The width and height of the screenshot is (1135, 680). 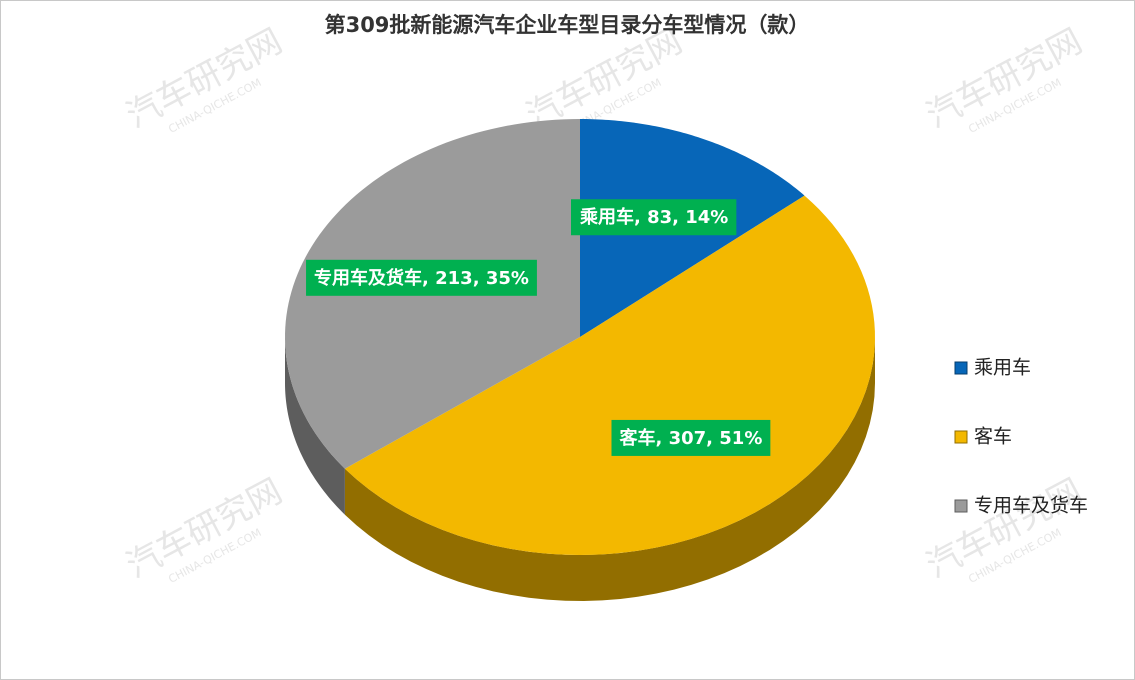 What do you see at coordinates (315, 426) in the screenshot?
I see `slice-side` at bounding box center [315, 426].